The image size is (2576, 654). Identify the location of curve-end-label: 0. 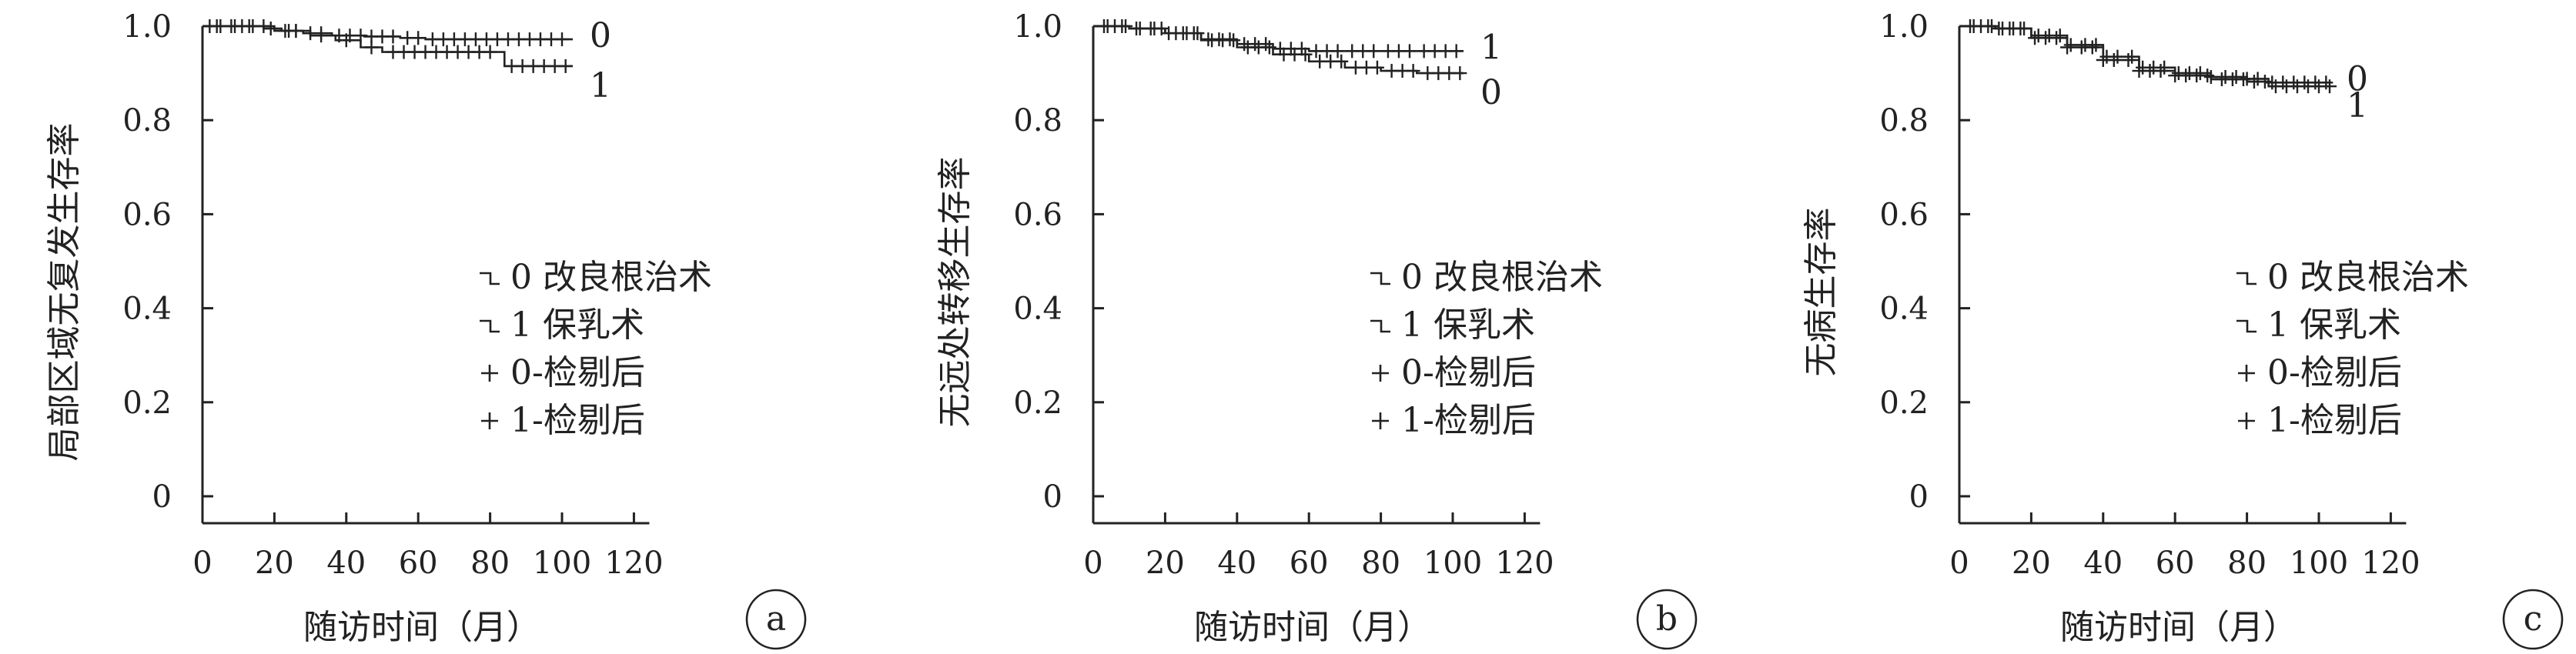
(601, 35).